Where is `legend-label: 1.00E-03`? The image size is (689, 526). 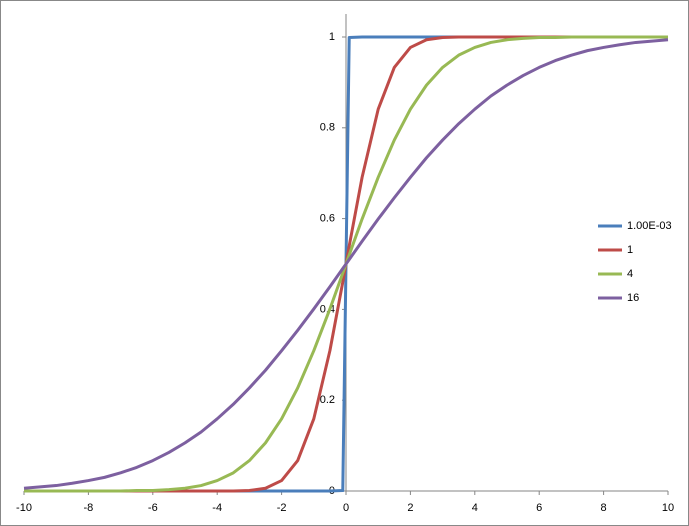 legend-label: 1.00E-03 is located at coordinates (649, 226).